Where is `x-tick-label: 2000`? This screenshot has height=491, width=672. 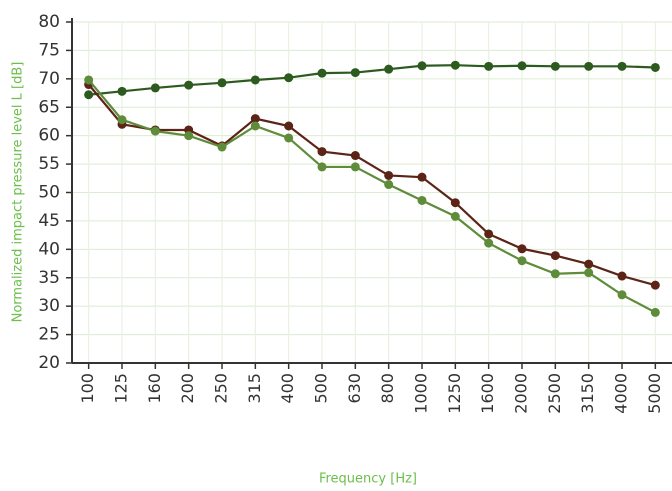
x-tick-label: 2000 is located at coordinates (521, 393).